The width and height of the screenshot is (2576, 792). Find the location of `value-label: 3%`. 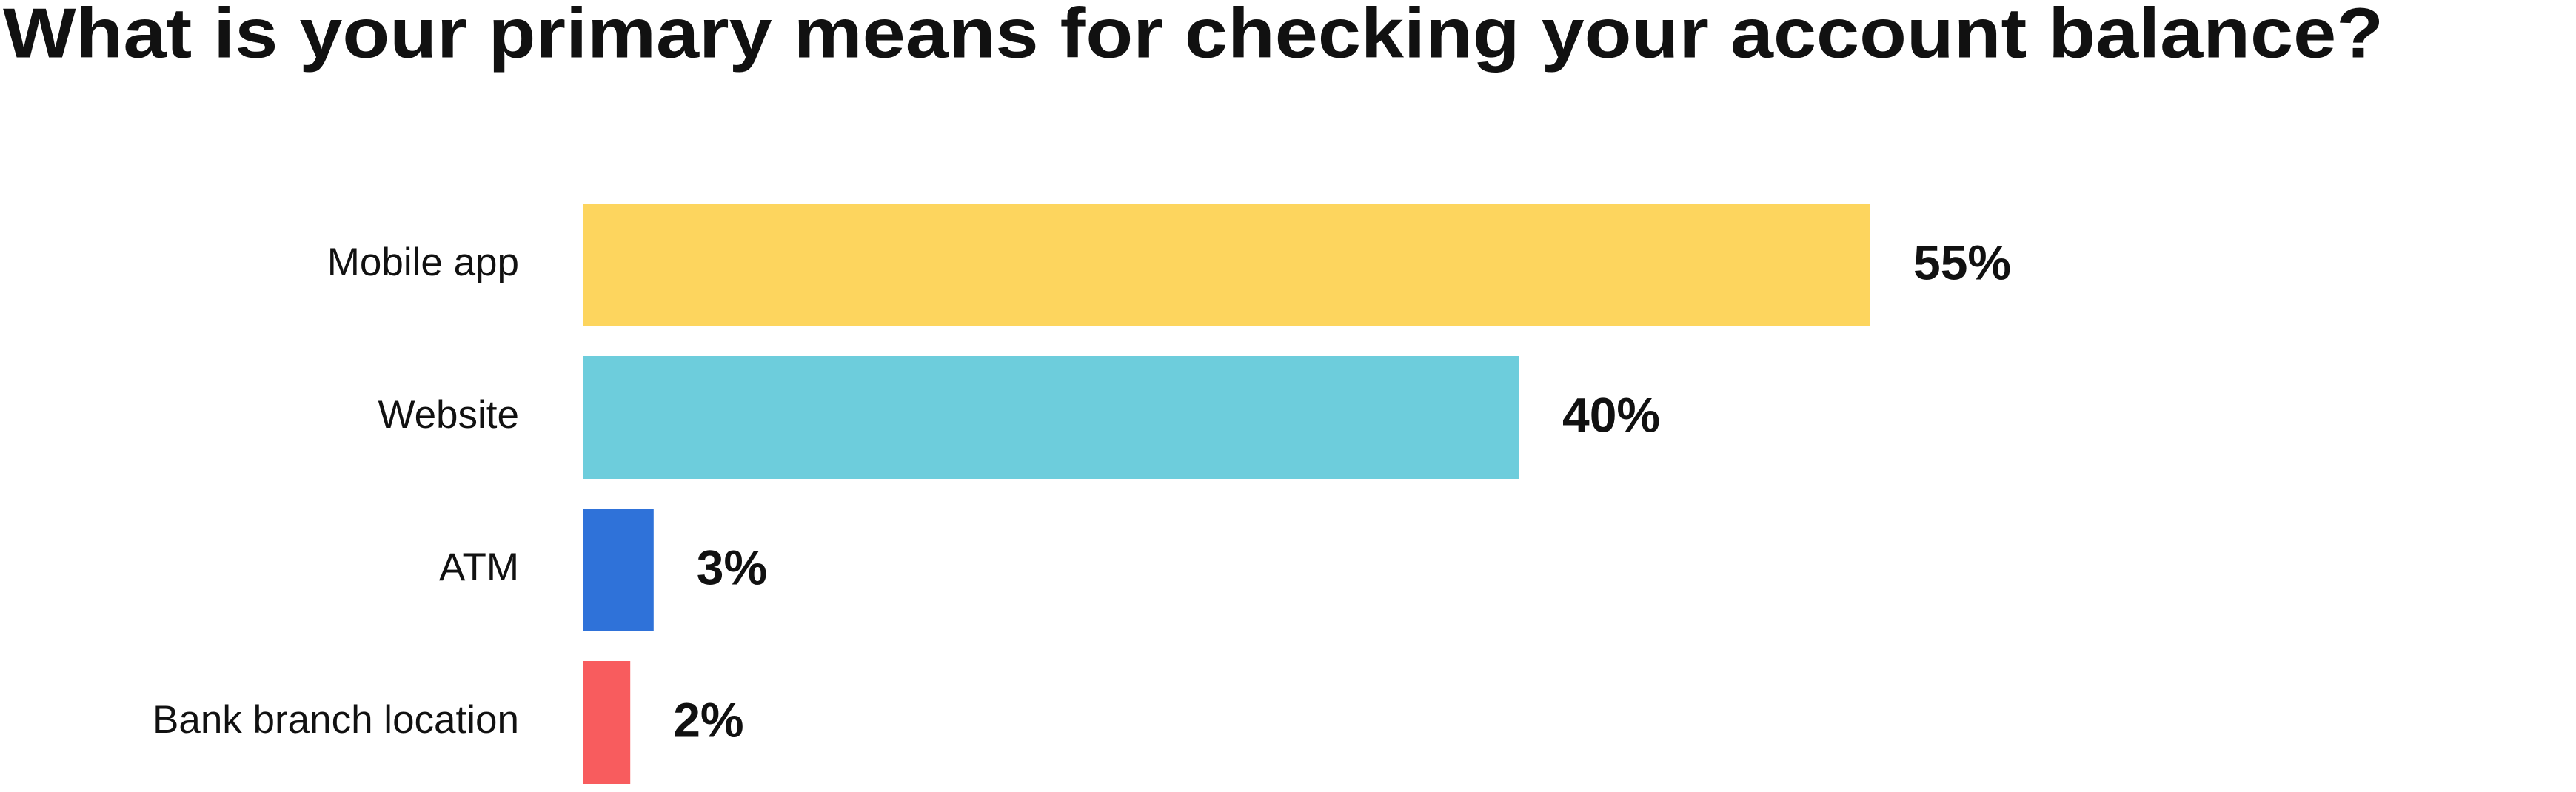

value-label: 3% is located at coordinates (732, 567).